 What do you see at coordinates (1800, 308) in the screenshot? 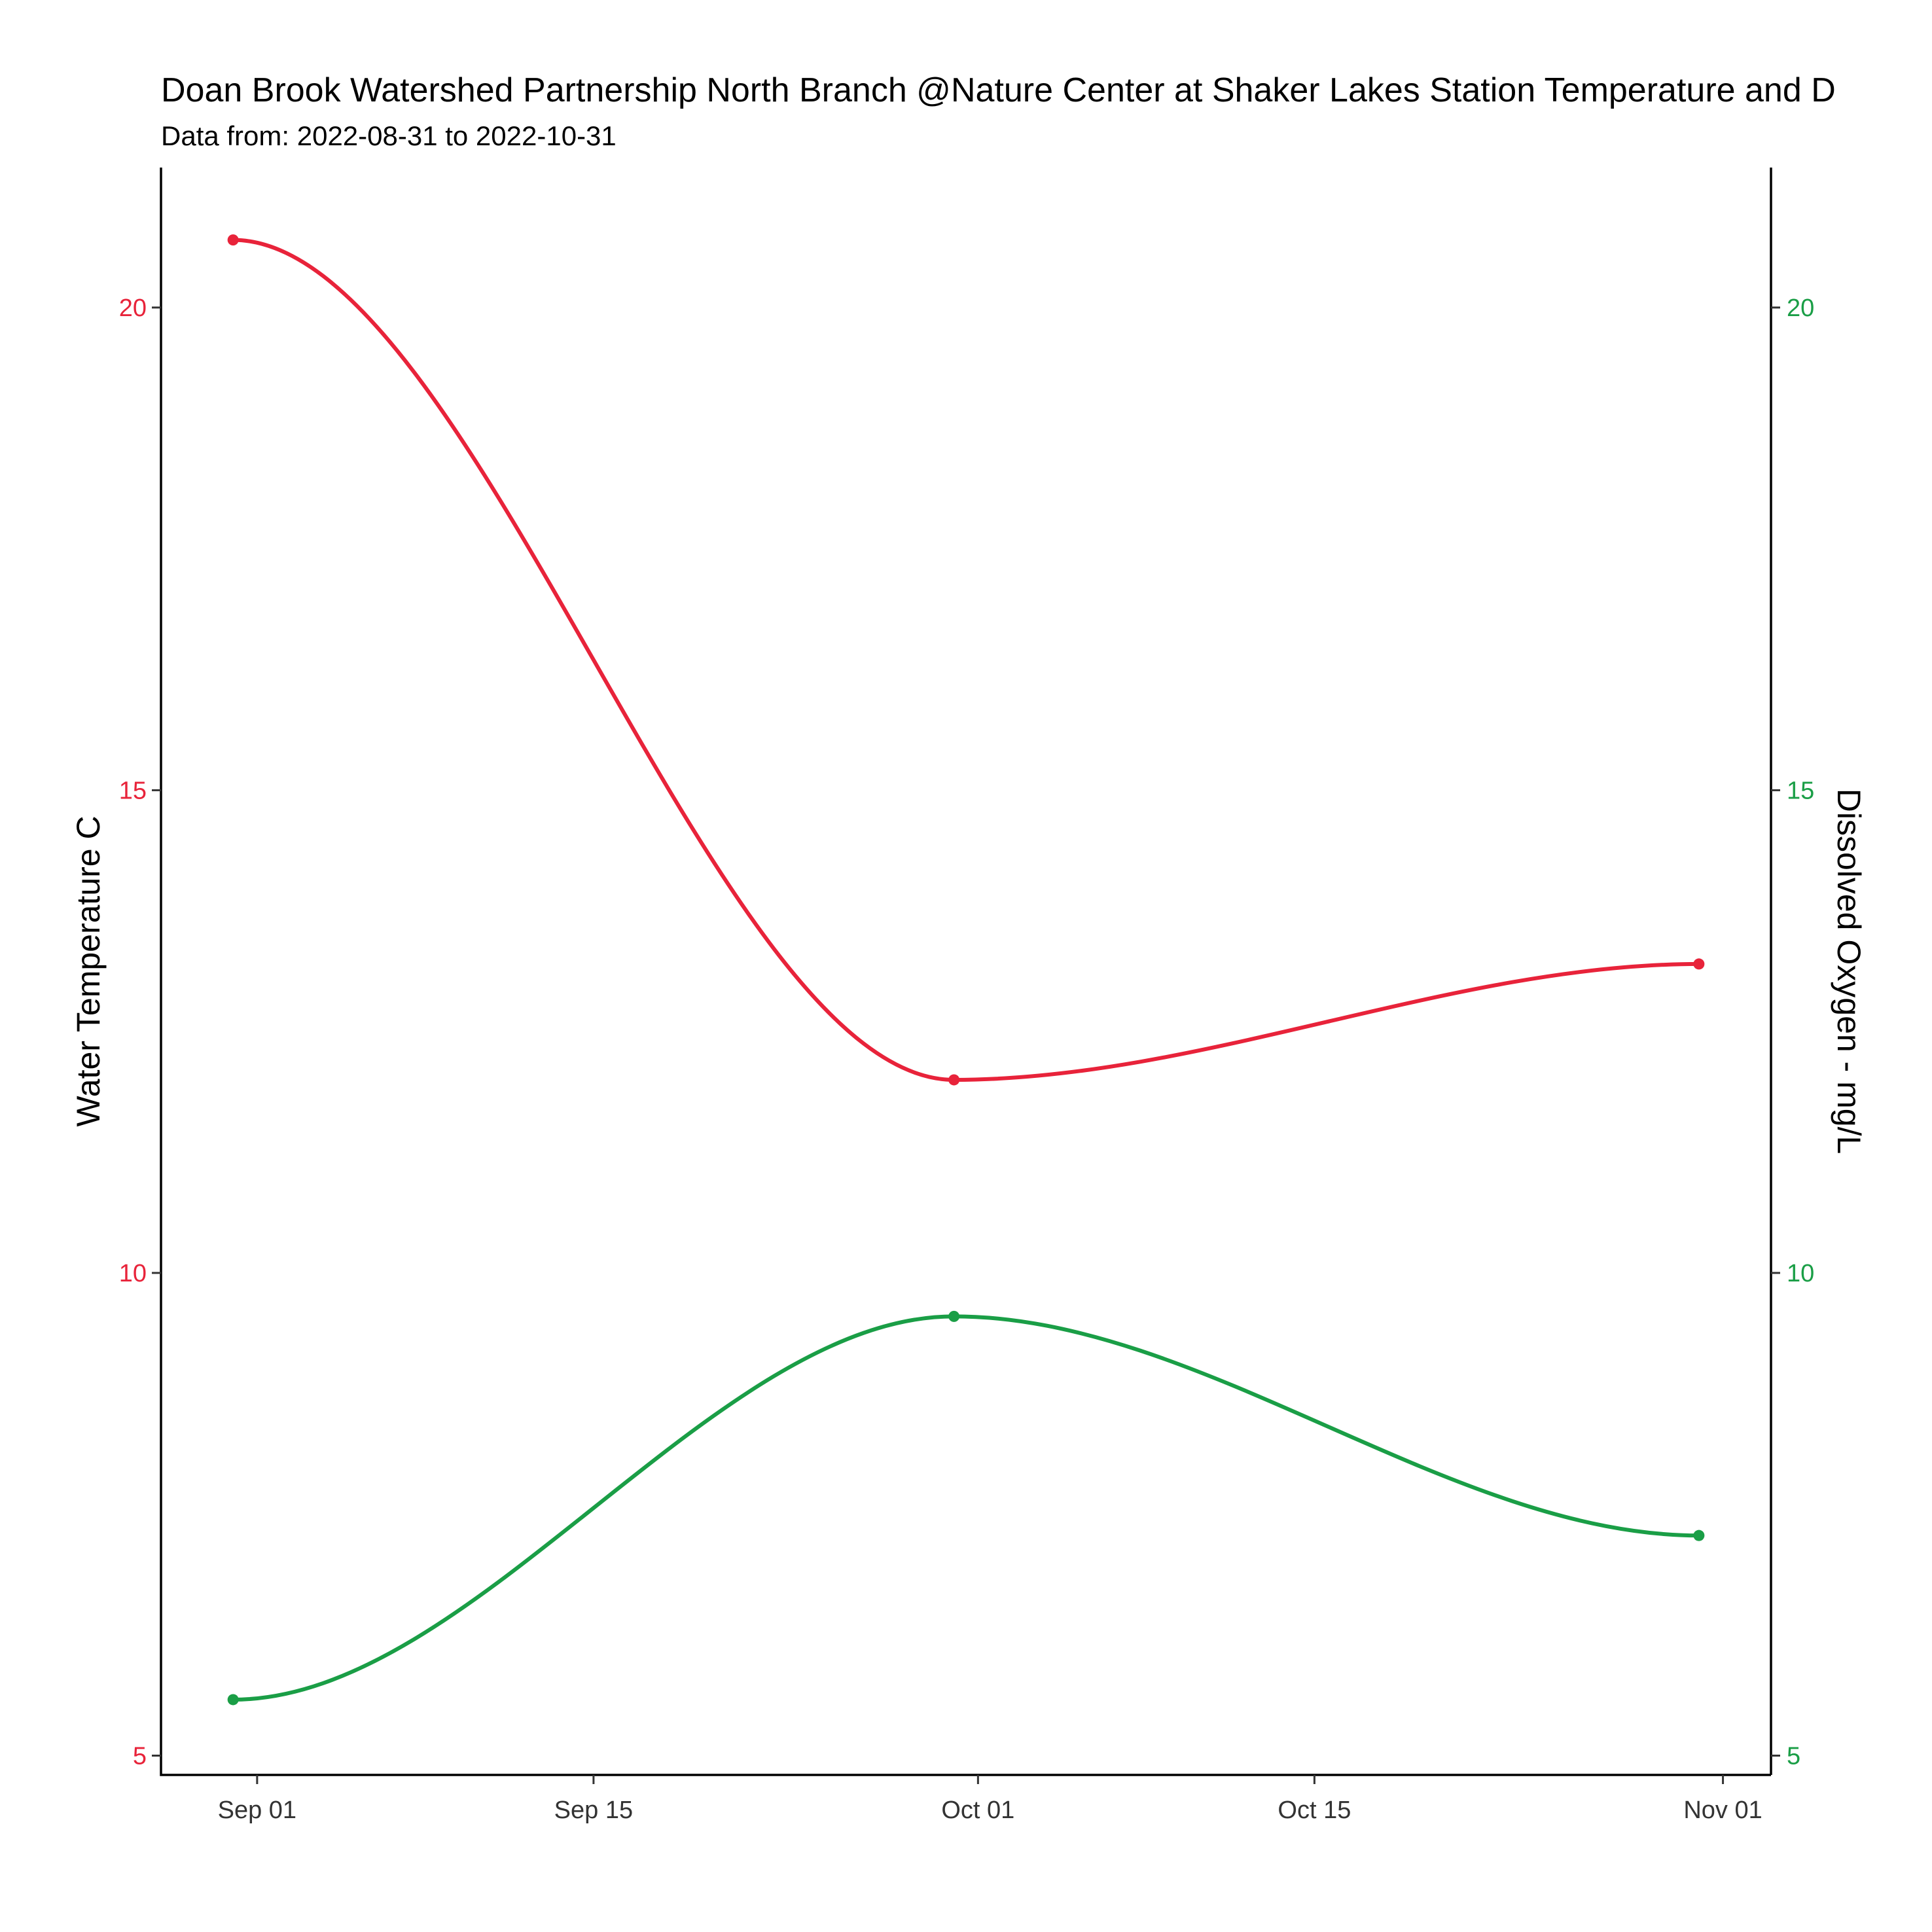
I see `y-right-tick-label: 20` at bounding box center [1800, 308].